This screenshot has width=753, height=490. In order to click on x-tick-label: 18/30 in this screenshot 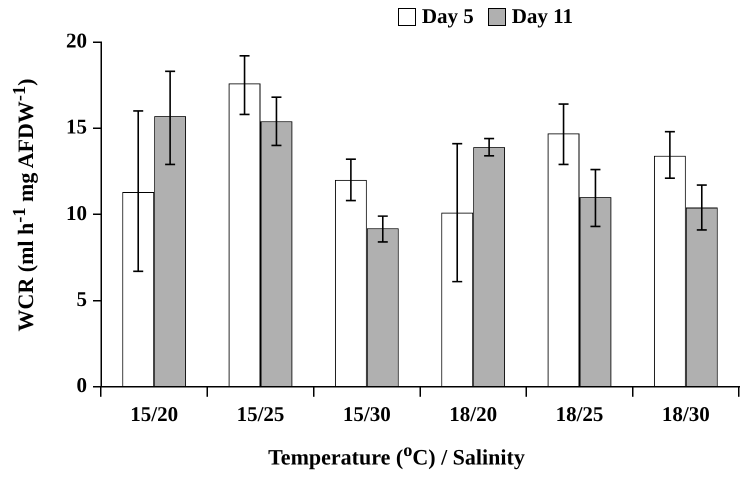, I will do `click(686, 414)`.